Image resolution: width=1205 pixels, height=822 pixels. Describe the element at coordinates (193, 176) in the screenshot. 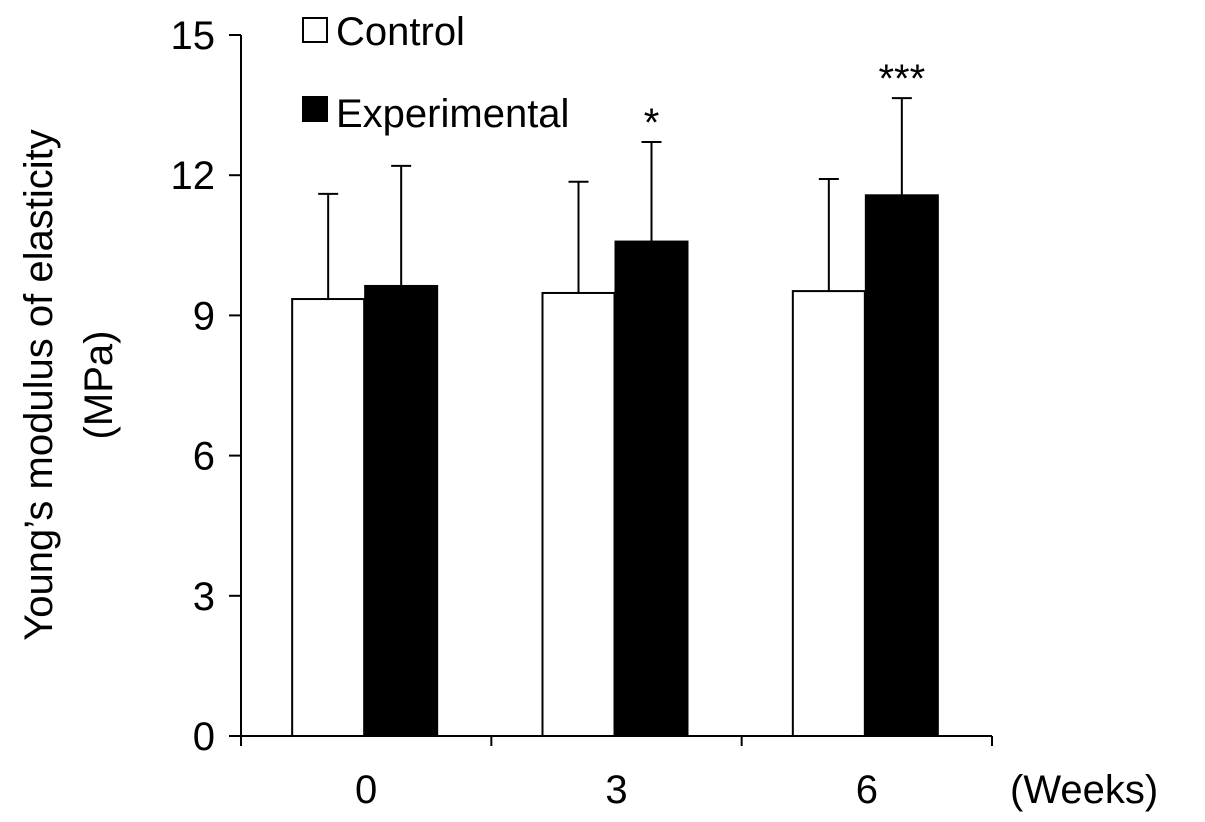

I see `y-tick-label: 12` at that location.